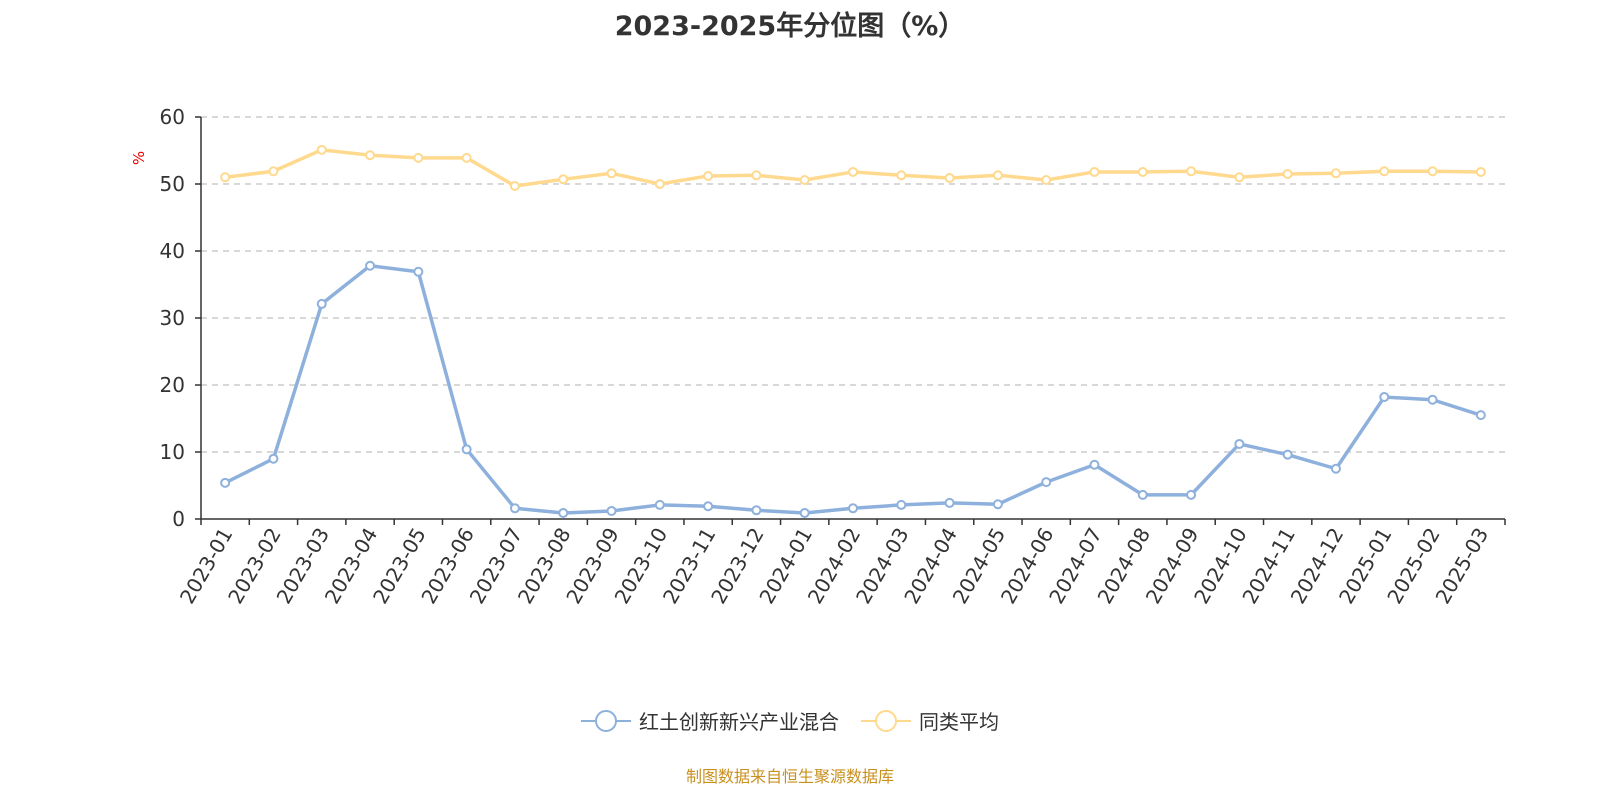 The image size is (1600, 800). Describe the element at coordinates (172, 251) in the screenshot. I see `y-tick-label: 40` at that location.